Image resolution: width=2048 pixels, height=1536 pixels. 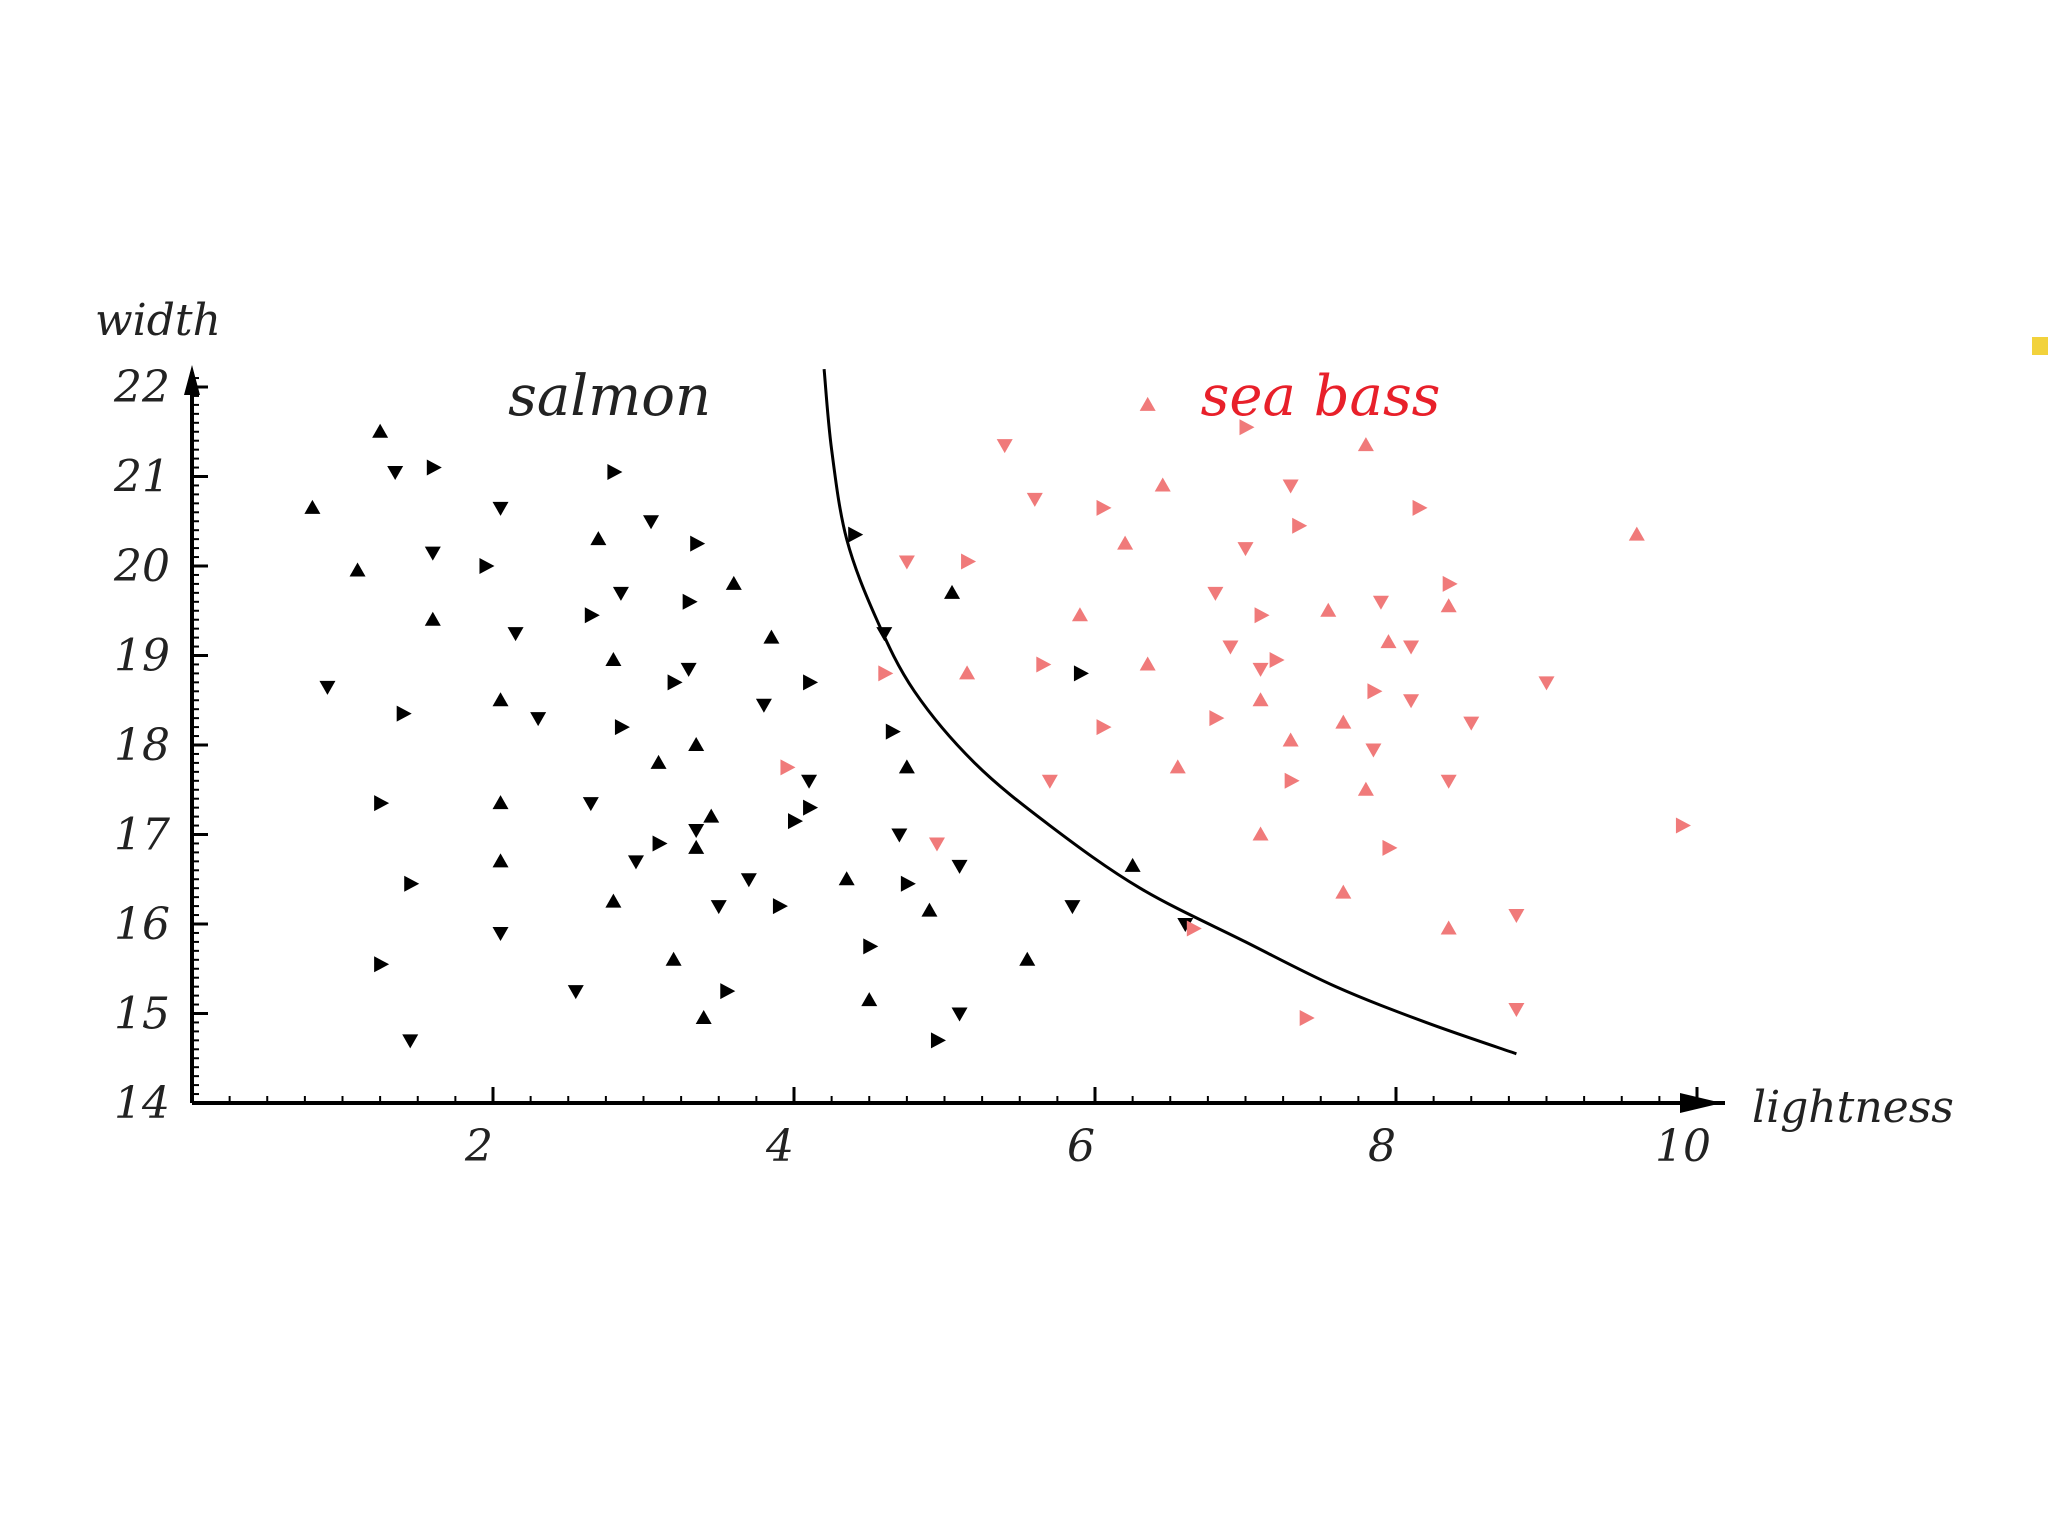 What do you see at coordinates (1683, 1146) in the screenshot?
I see `x-tick-label: 10` at bounding box center [1683, 1146].